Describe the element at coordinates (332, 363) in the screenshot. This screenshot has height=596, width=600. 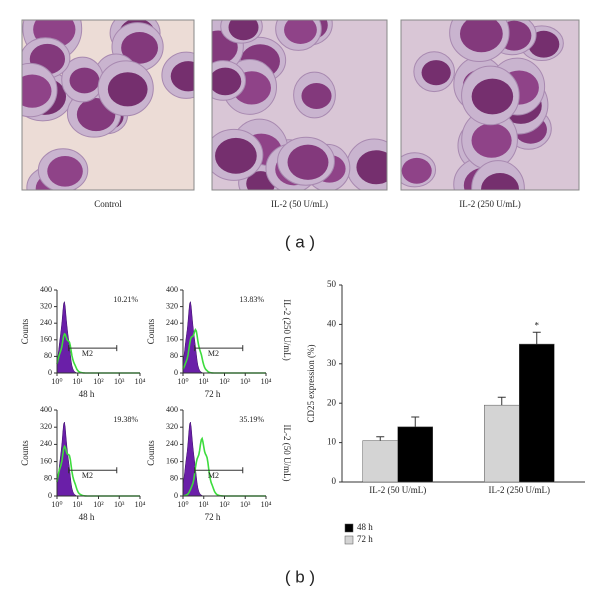
I see `y-tick-label: 30` at that location.